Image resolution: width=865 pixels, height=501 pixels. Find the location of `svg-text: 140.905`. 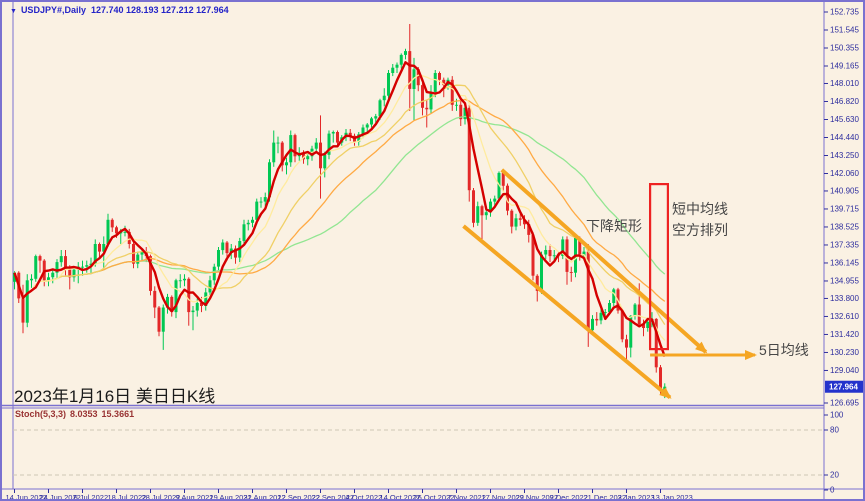

svg-text: 140.905 is located at coordinates (844, 190).